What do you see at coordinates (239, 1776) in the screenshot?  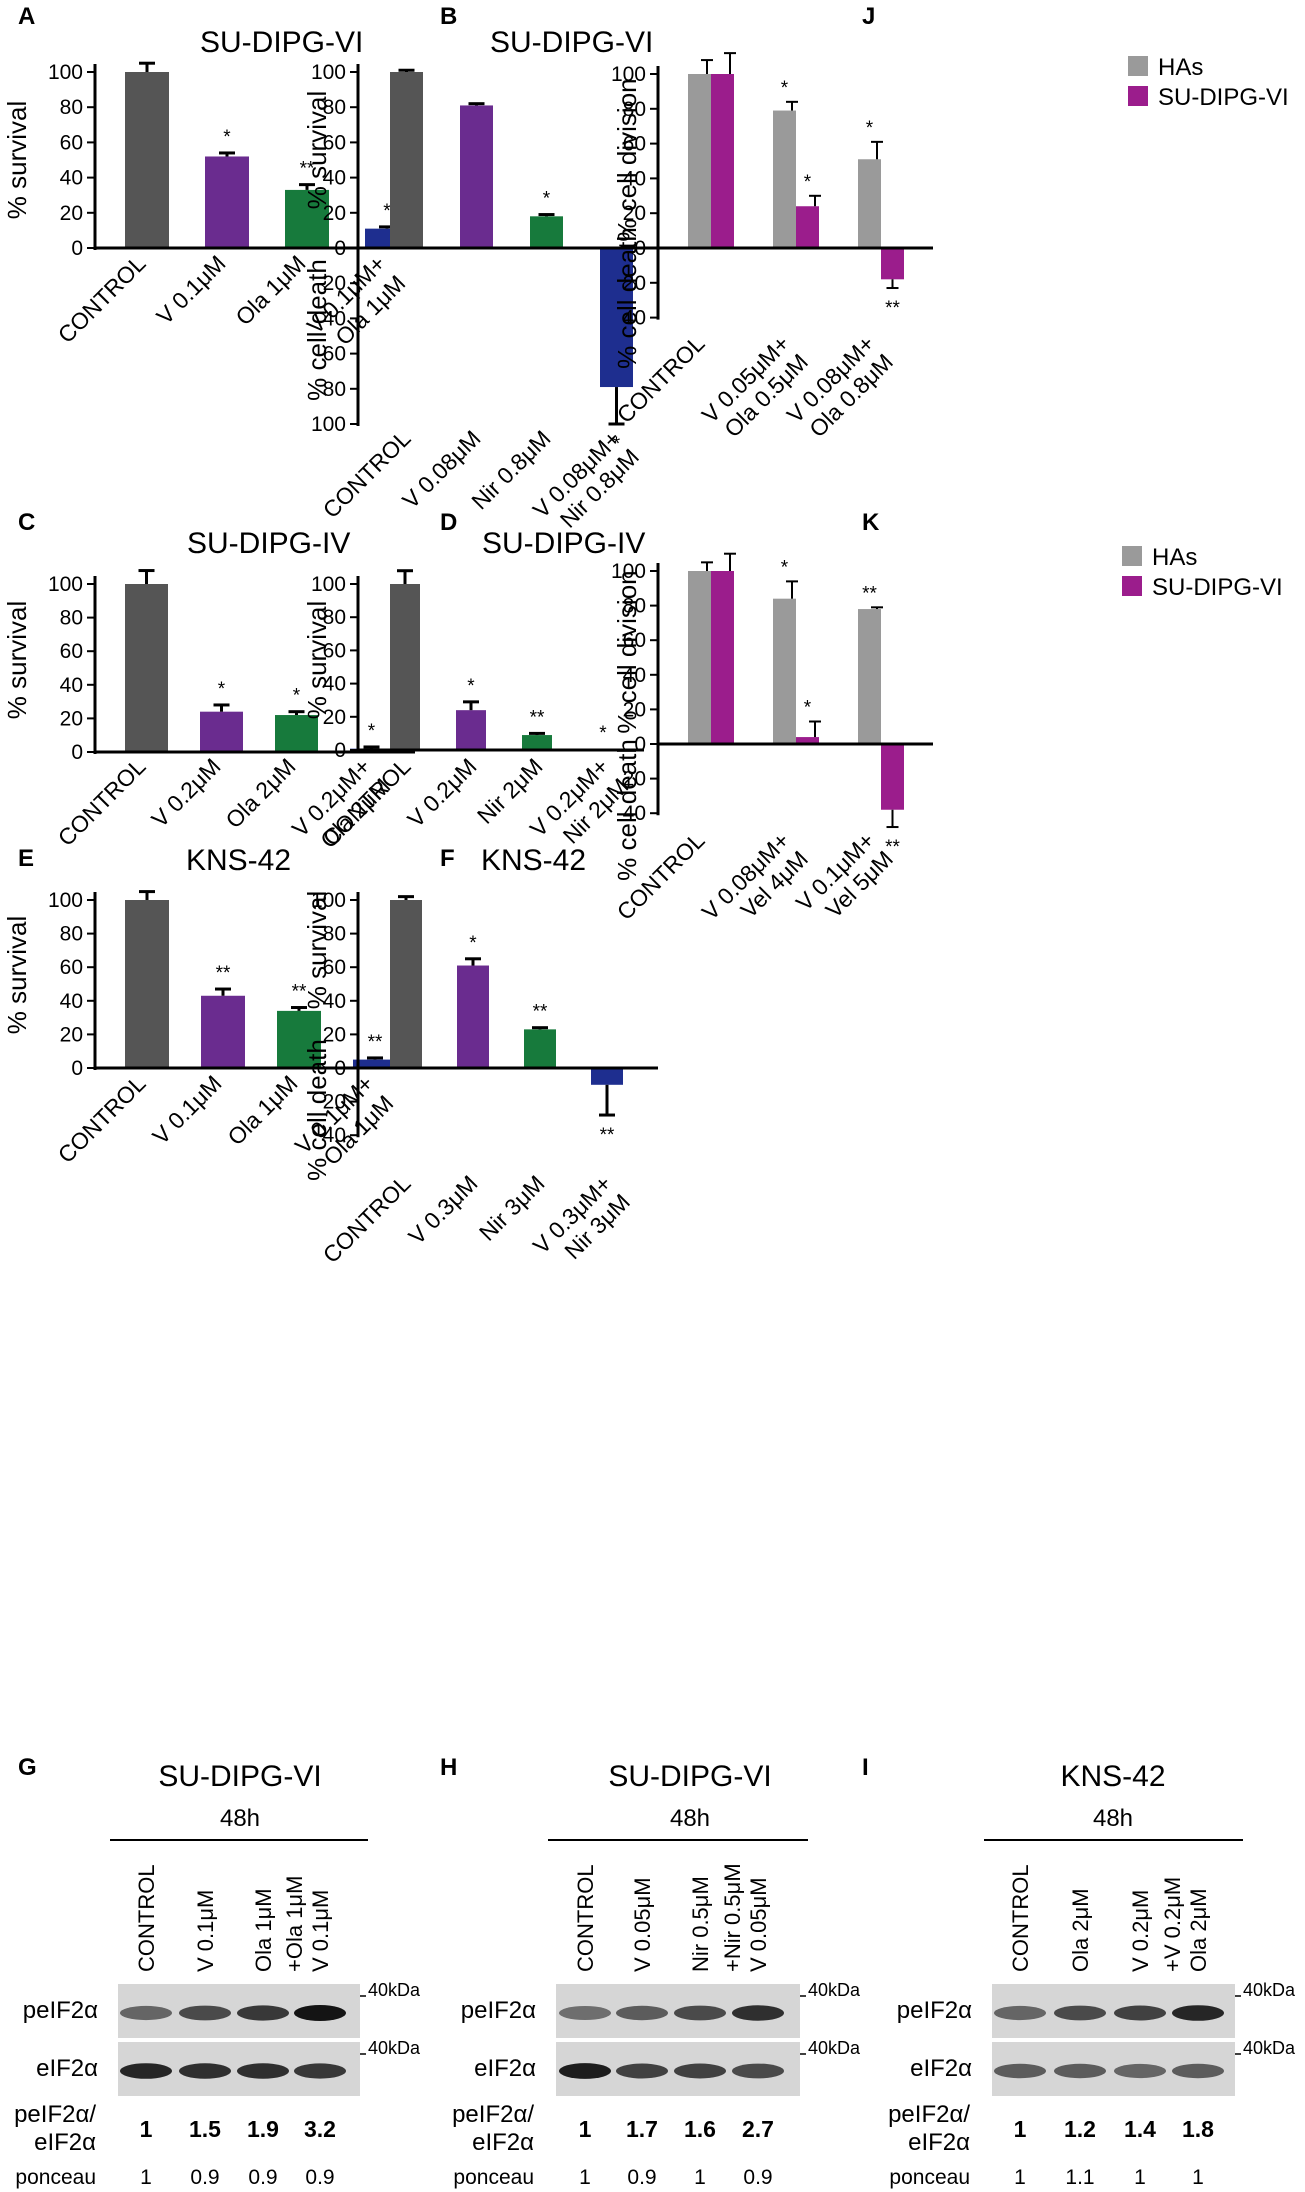 I see `blot-title: SU-DIPG-VI` at bounding box center [239, 1776].